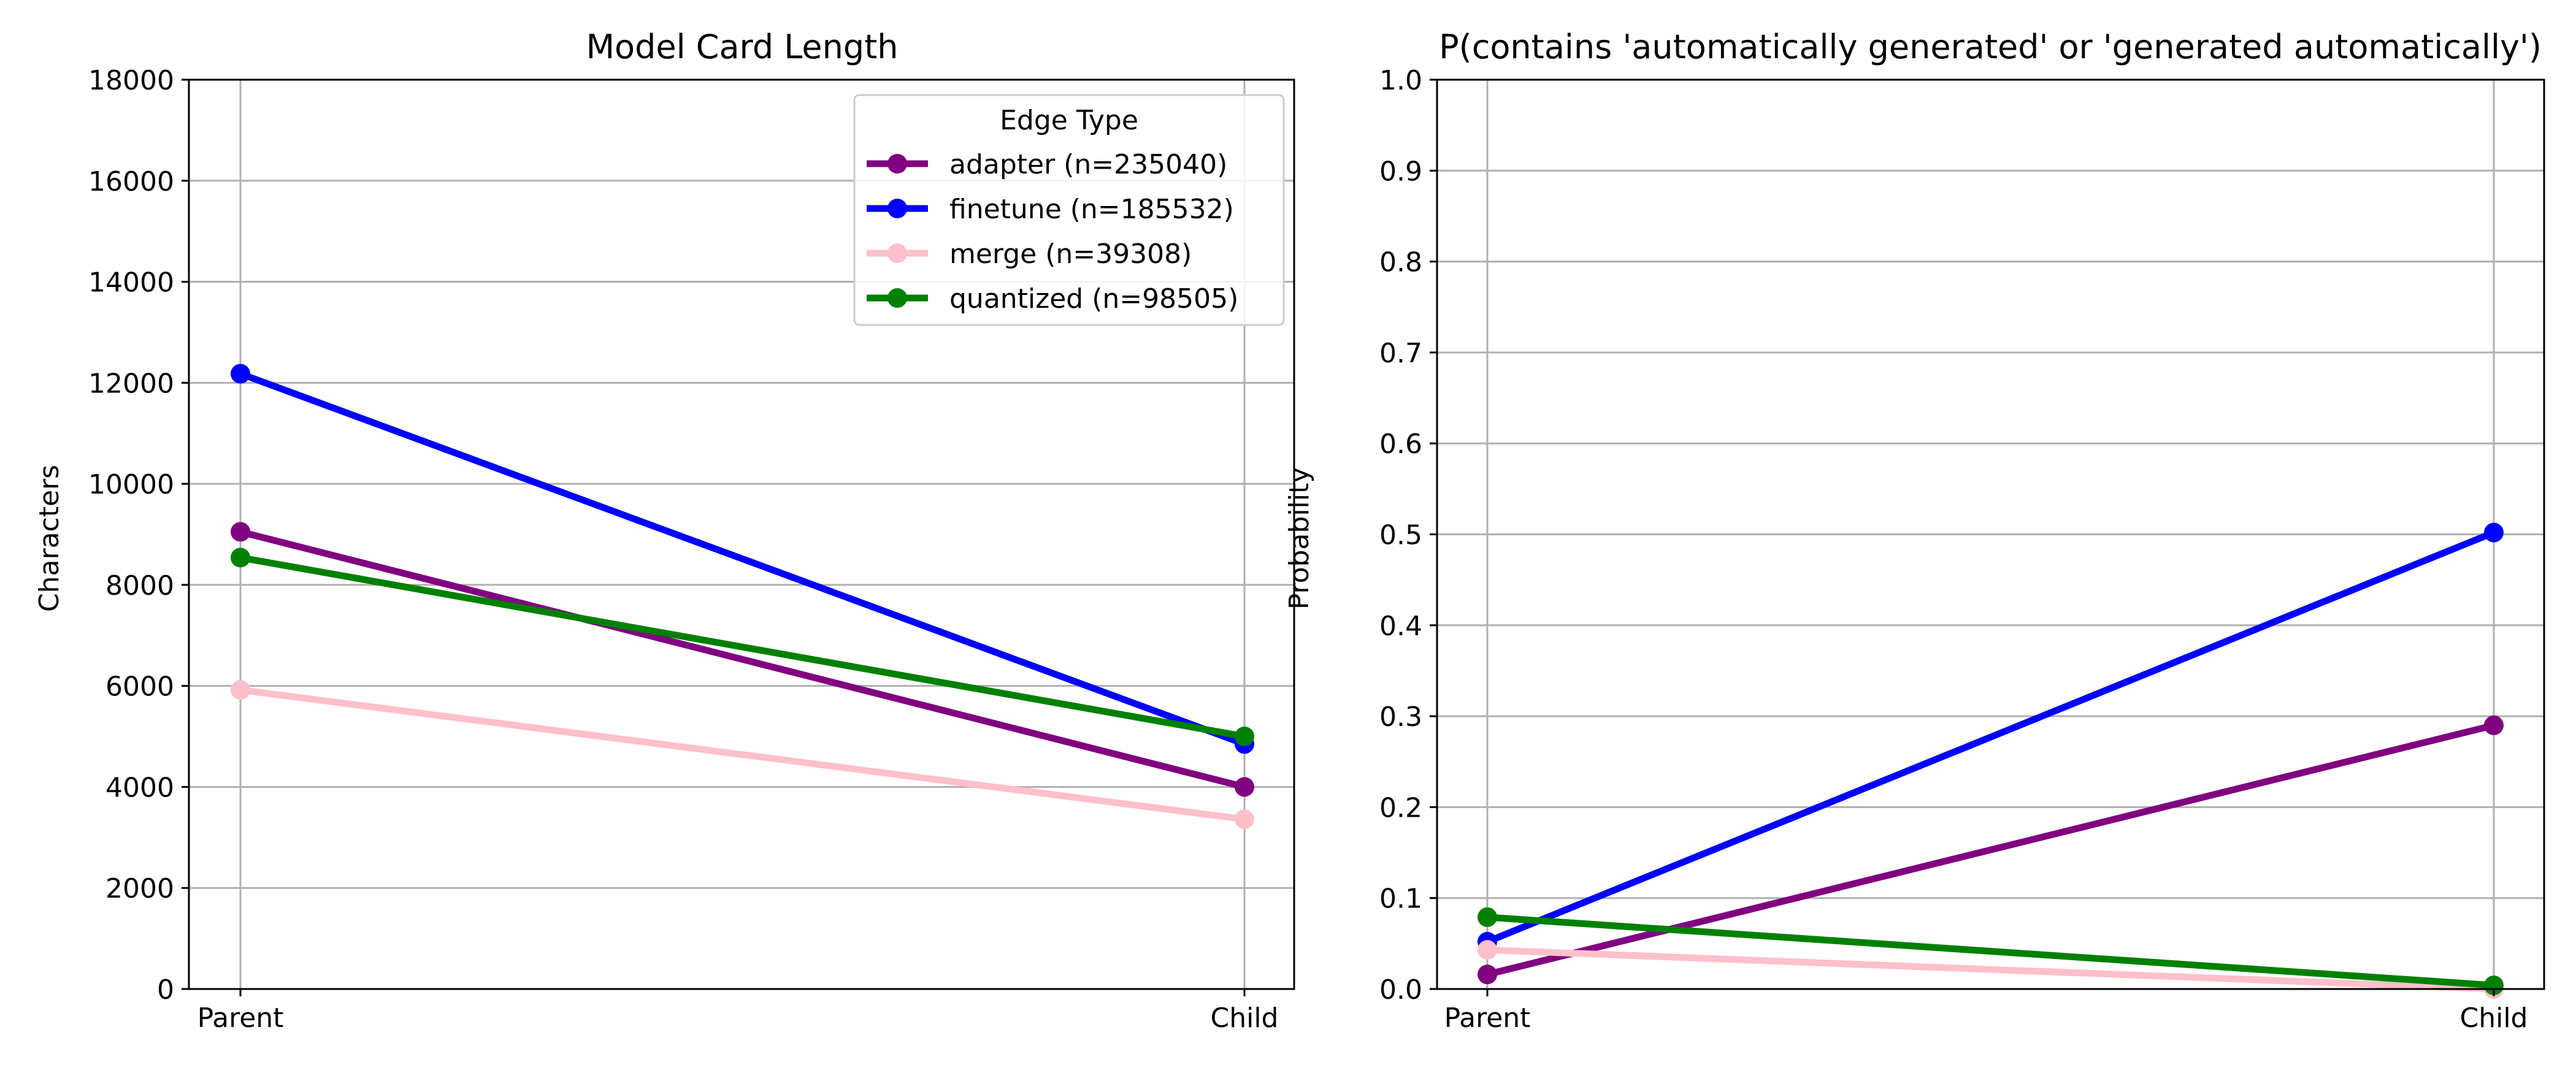 This screenshot has height=1073, width=2576. What do you see at coordinates (49, 538) in the screenshot?
I see `card-length-y-axis-label: Characters` at bounding box center [49, 538].